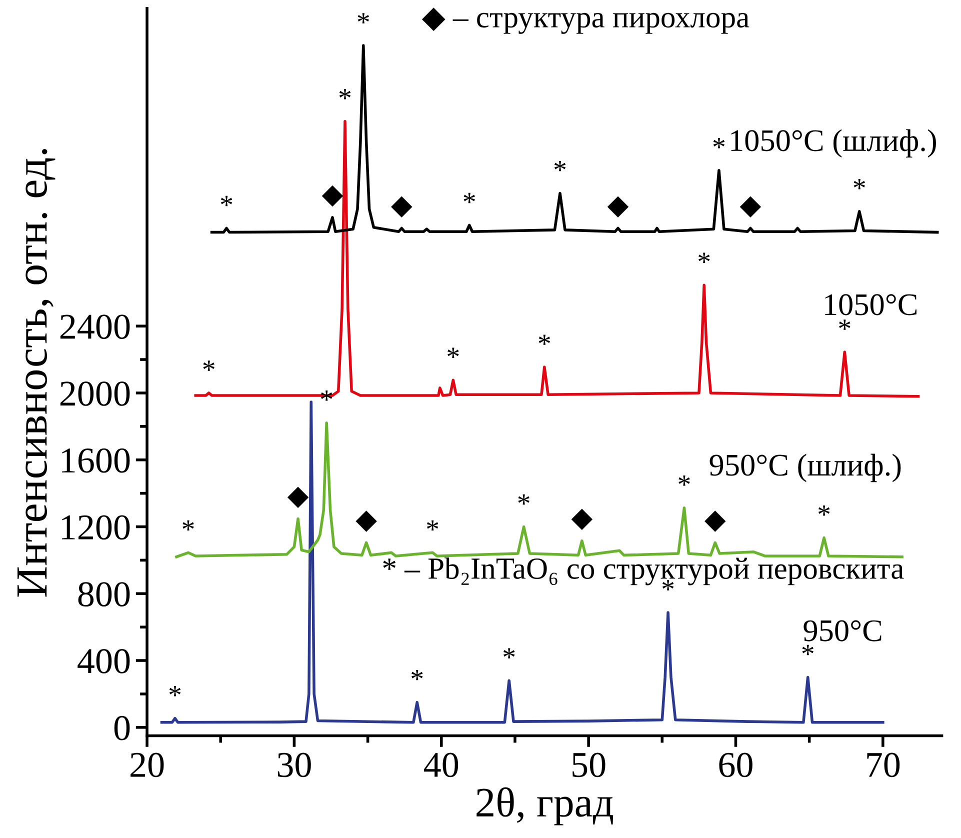 This screenshot has height=838, width=961. What do you see at coordinates (805, 468) in the screenshot?
I see `series-label: 950°C (шлиф.)` at bounding box center [805, 468].